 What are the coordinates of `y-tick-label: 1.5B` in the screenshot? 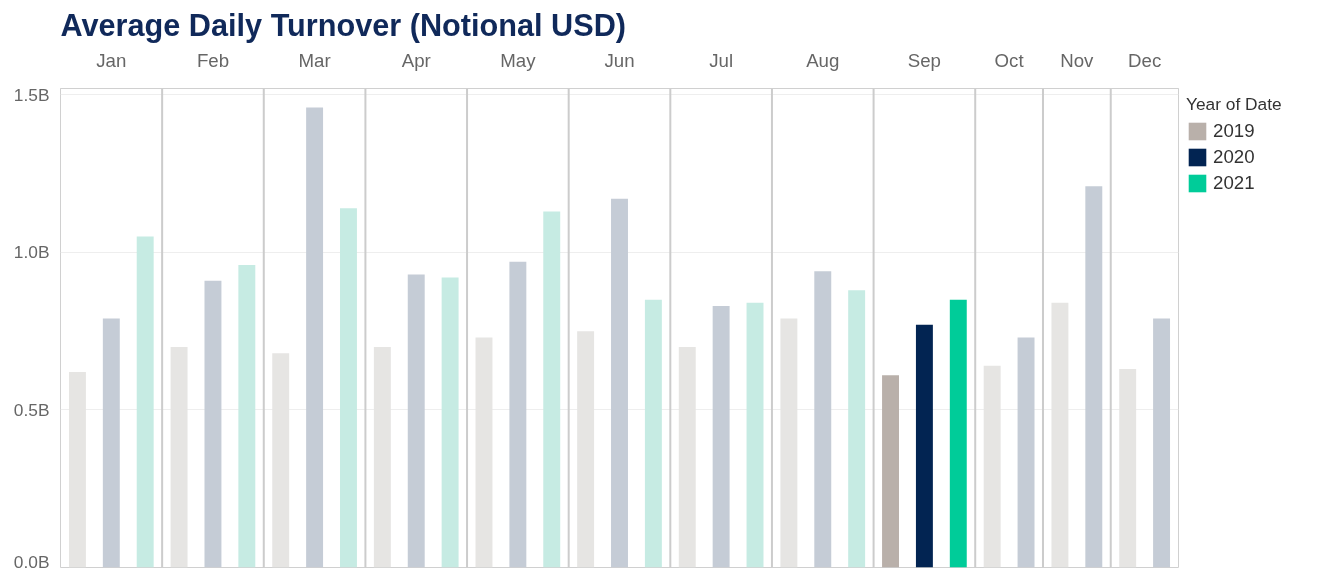 It's located at (31, 94).